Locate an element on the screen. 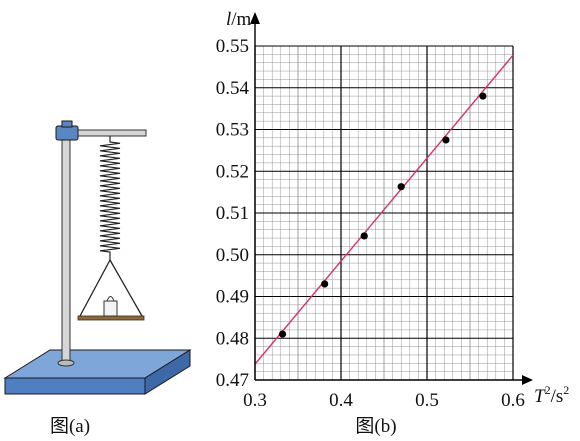 This screenshot has height=441, width=580. clamp-screw is located at coordinates (67, 124).